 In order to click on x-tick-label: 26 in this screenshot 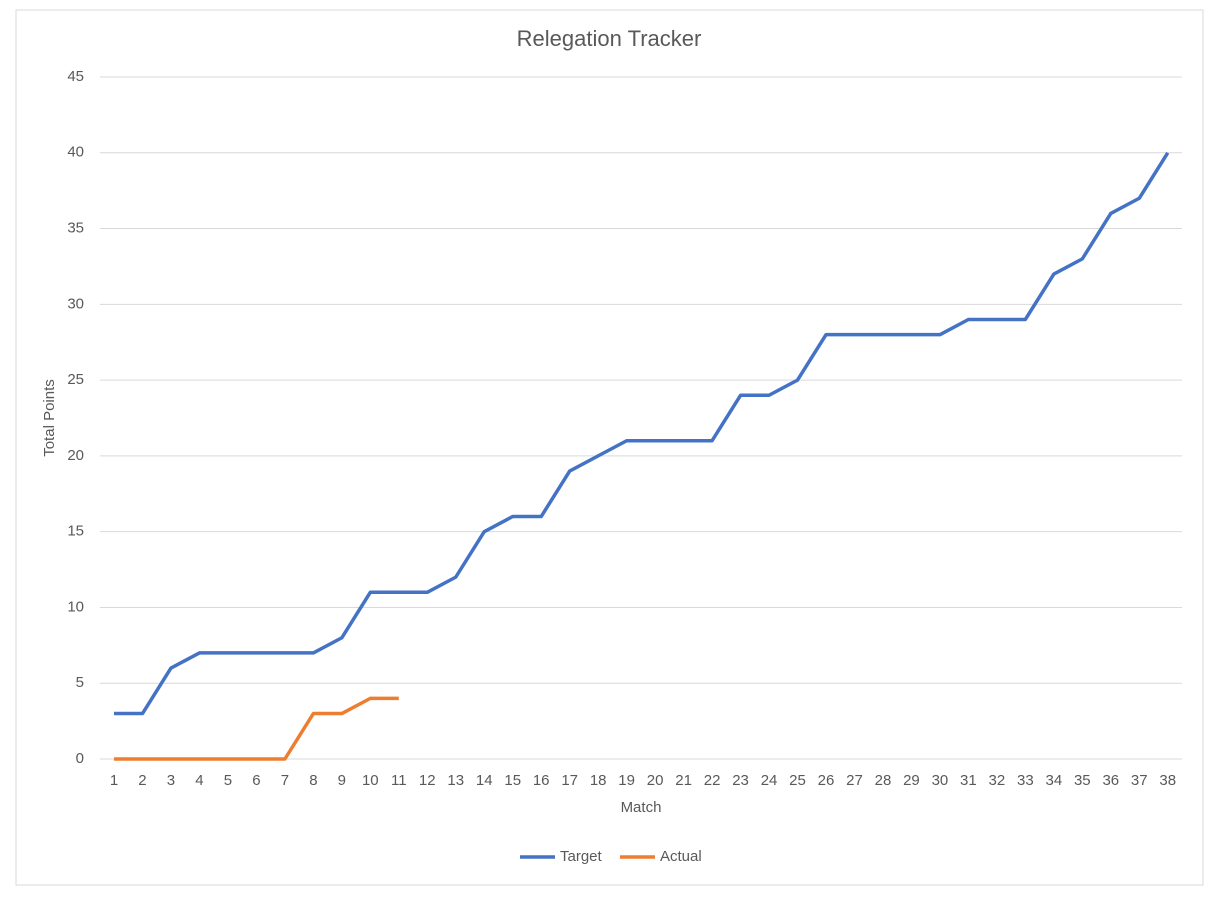, I will do `click(826, 780)`.